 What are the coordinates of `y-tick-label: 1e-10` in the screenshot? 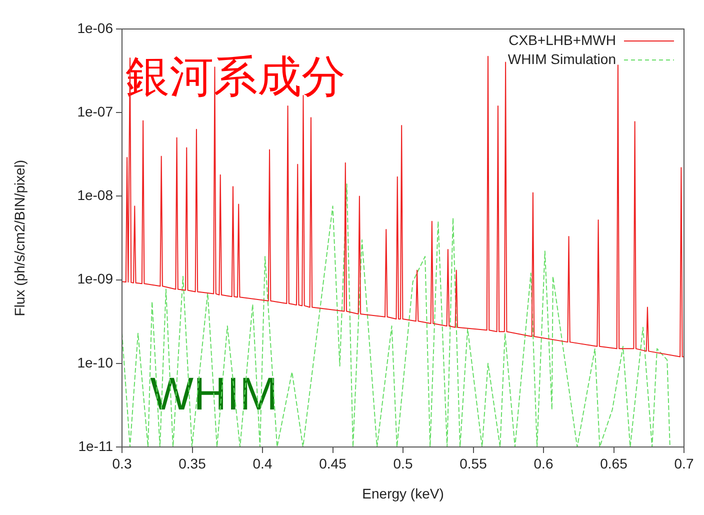 It's located at (95, 362).